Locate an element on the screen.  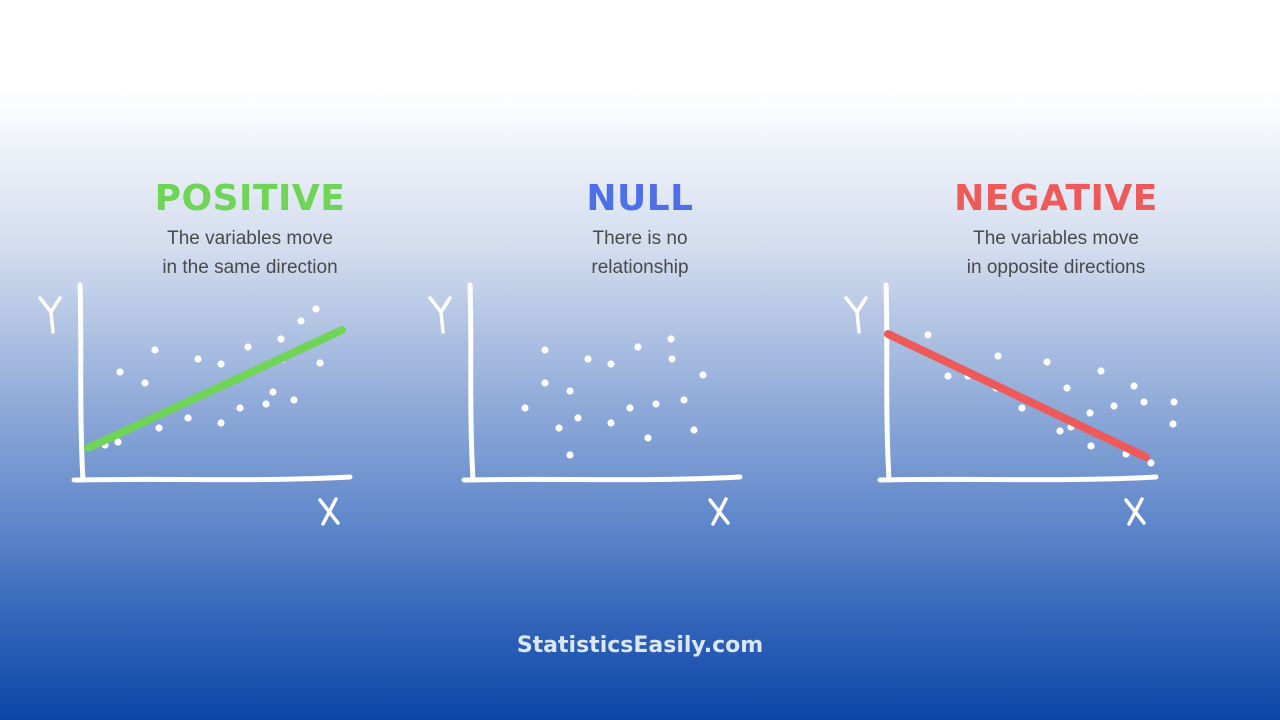
panel-title: NEGATIVE is located at coordinates (1056, 198).